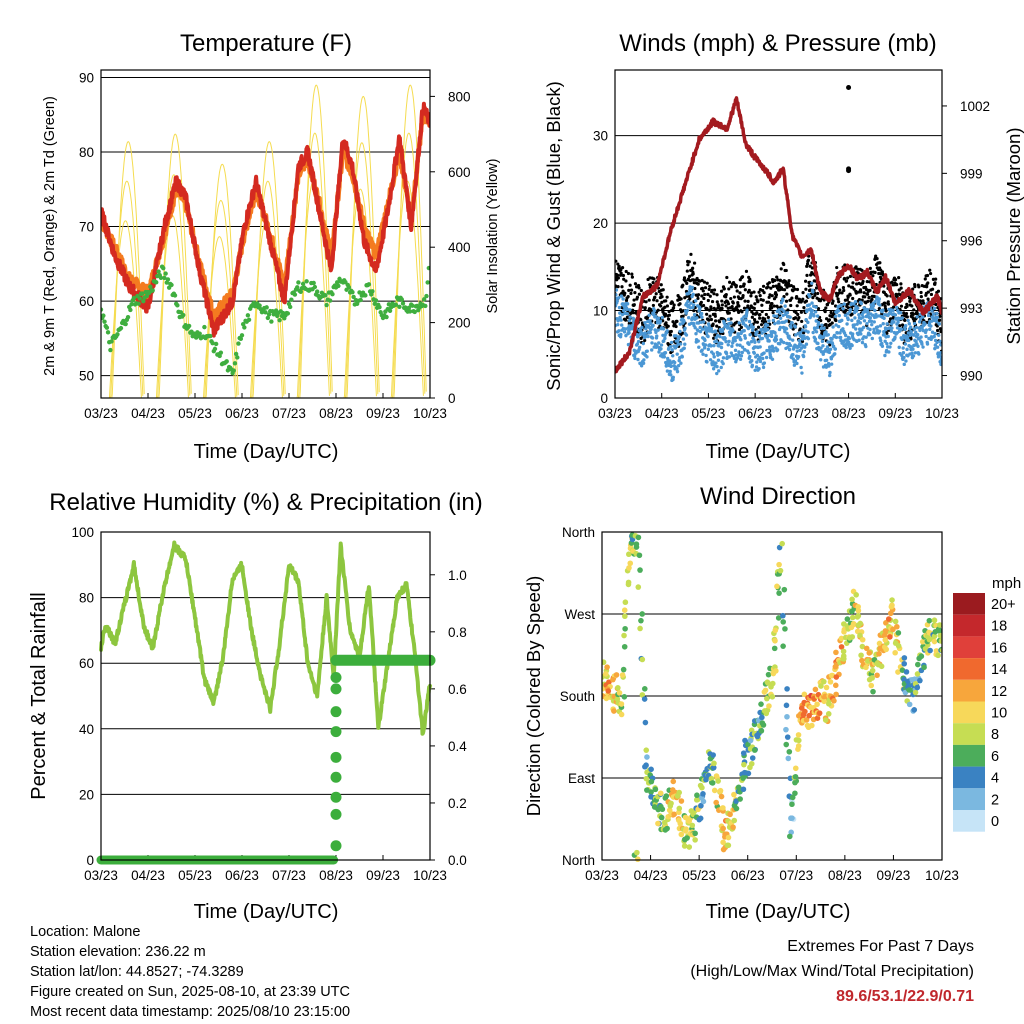 The width and height of the screenshot is (1024, 1024). Describe the element at coordinates (969, 755) in the screenshot. I see `colorbar-swatch` at that location.